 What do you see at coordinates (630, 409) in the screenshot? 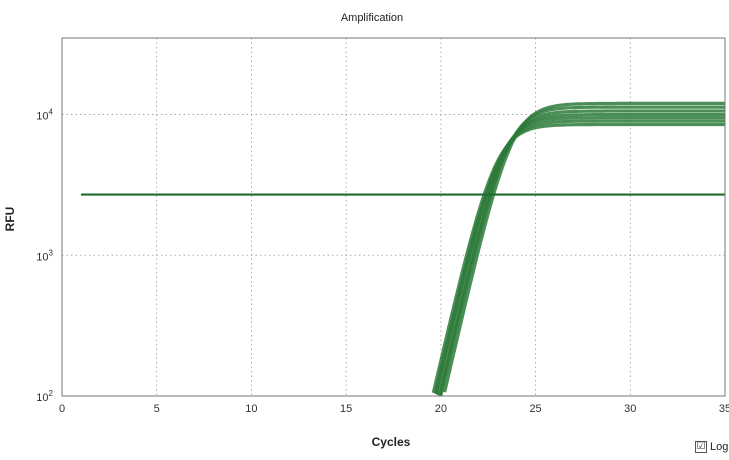
I see `x-tick-label: 30` at bounding box center [630, 409].